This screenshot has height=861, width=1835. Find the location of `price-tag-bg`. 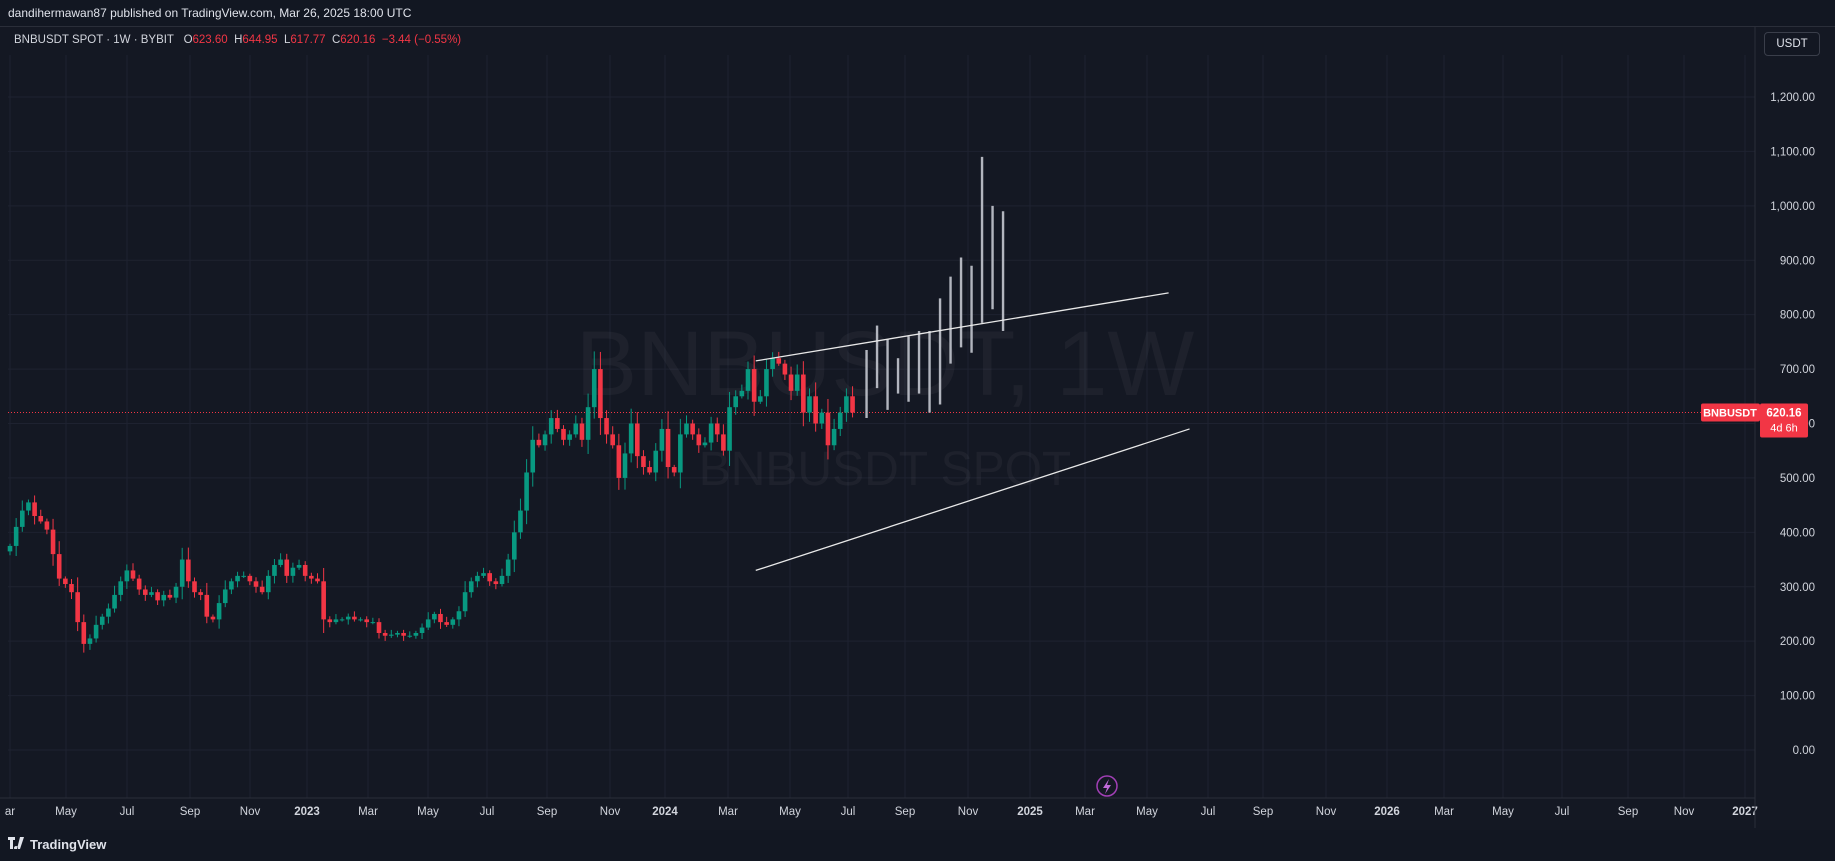

price-tag-bg is located at coordinates (1784, 420).